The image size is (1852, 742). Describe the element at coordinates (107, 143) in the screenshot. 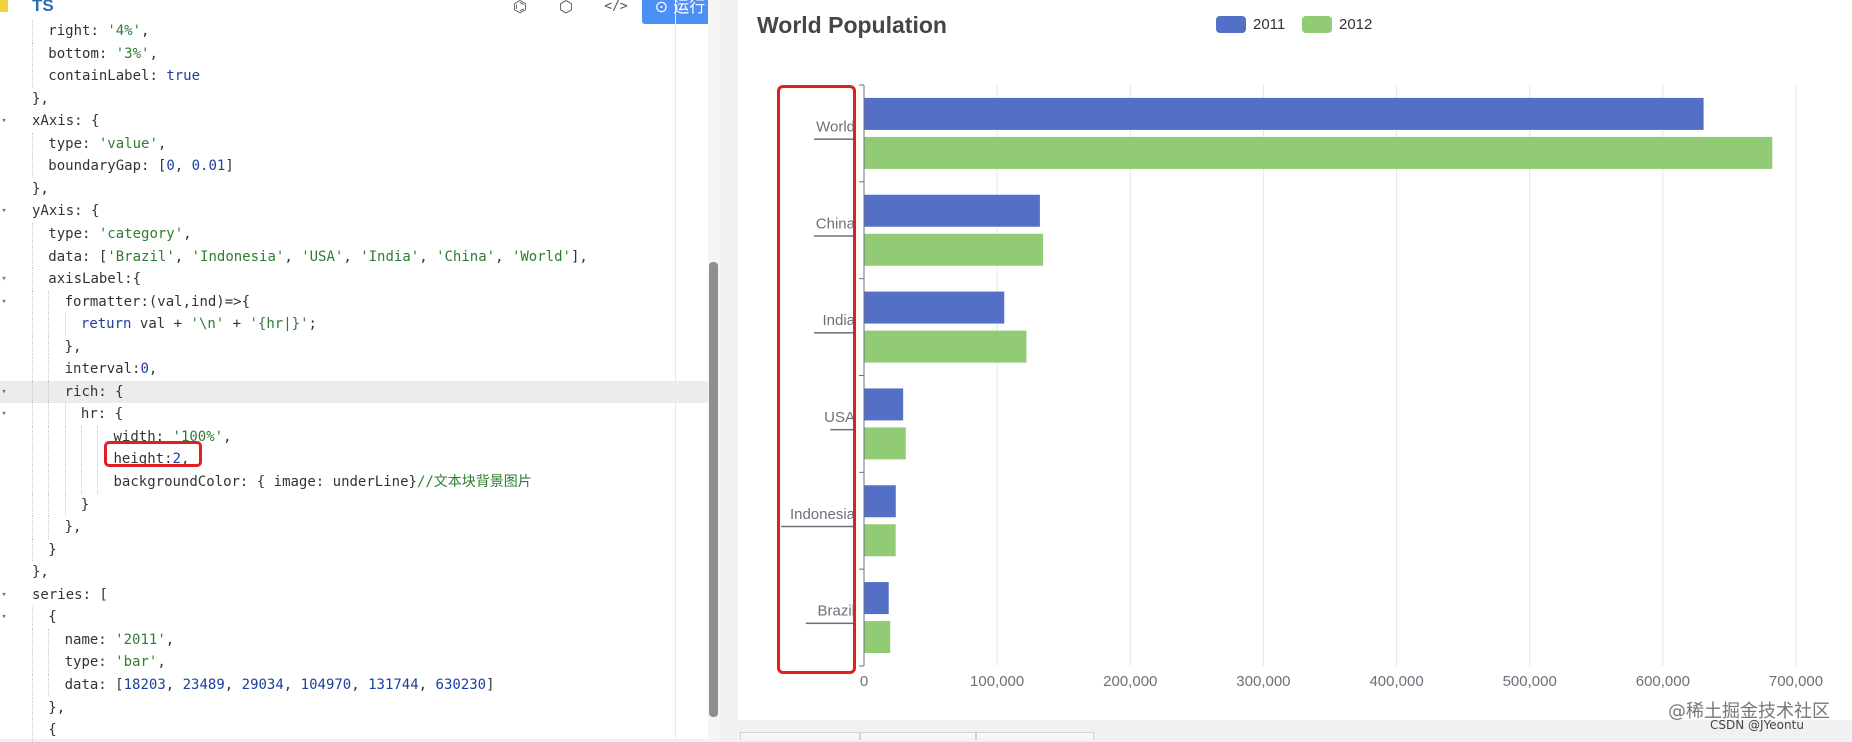

I see `code-text: type: 'value',` at that location.